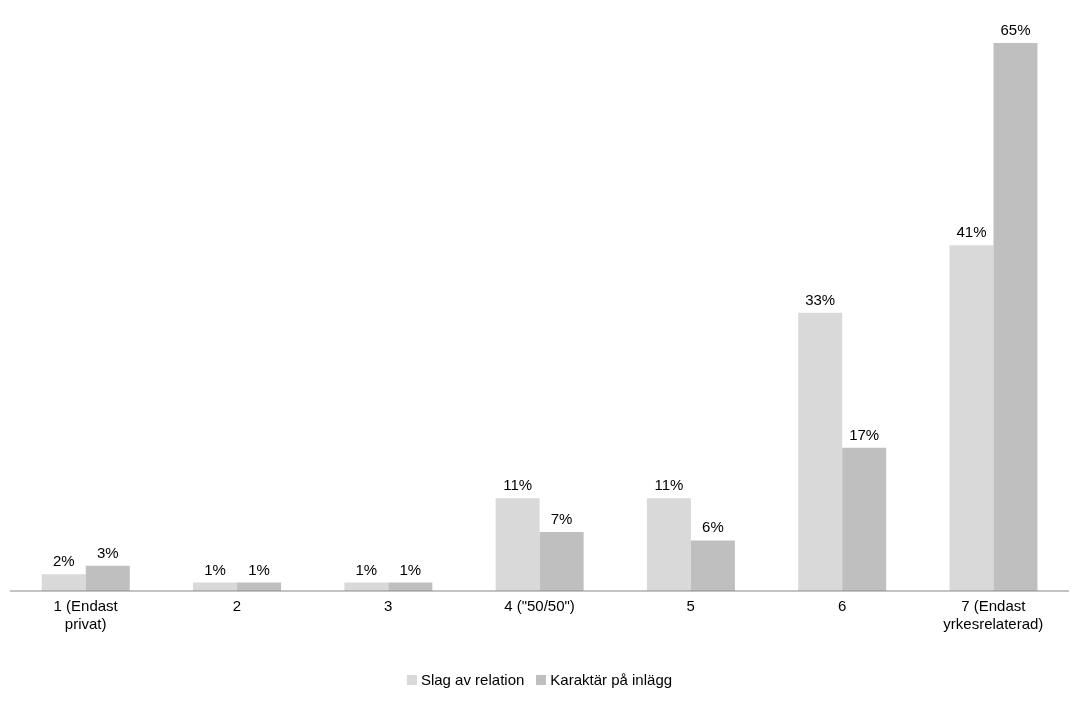  I want to click on data-label: 7%, so click(561, 518).